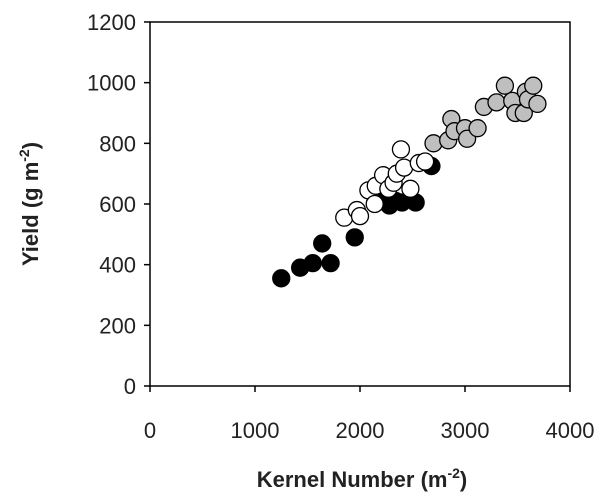  I want to click on x-tick-label: 0, so click(150, 430).